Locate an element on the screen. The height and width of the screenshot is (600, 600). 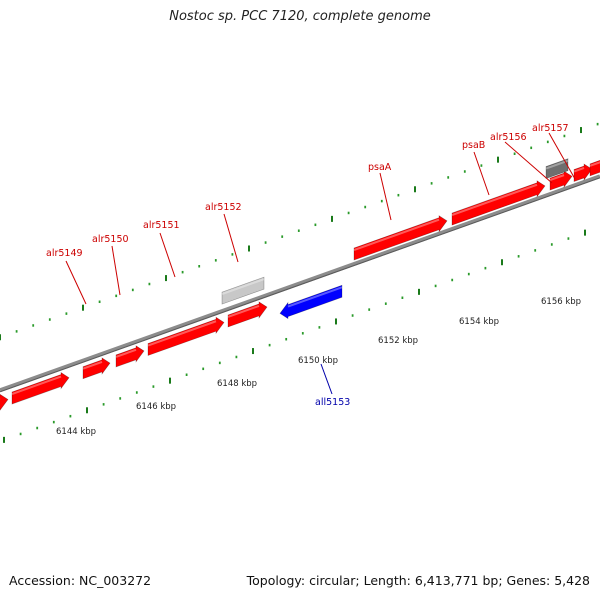
gene-label-alr5157: alr5157 is located at coordinates (550, 128).